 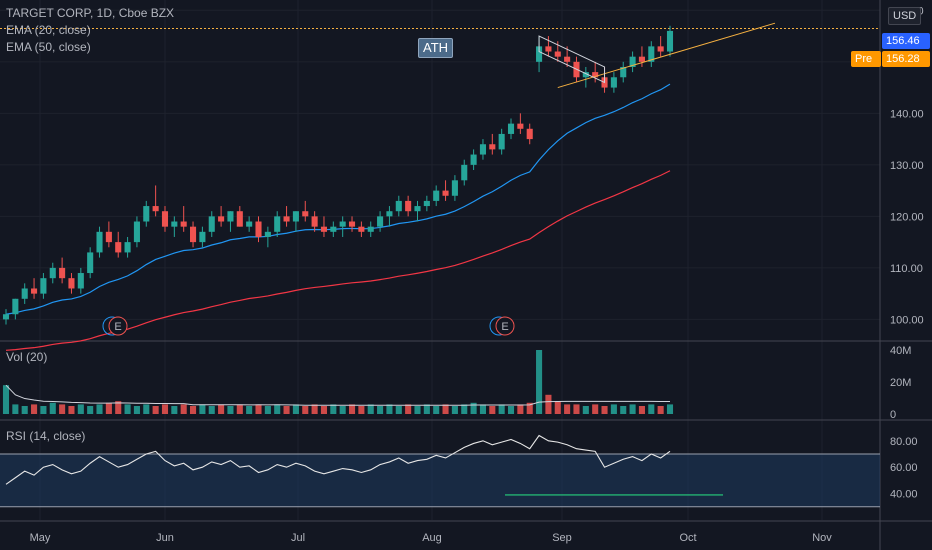 What do you see at coordinates (338, 459) in the screenshot?
I see `rsi-line` at bounding box center [338, 459].